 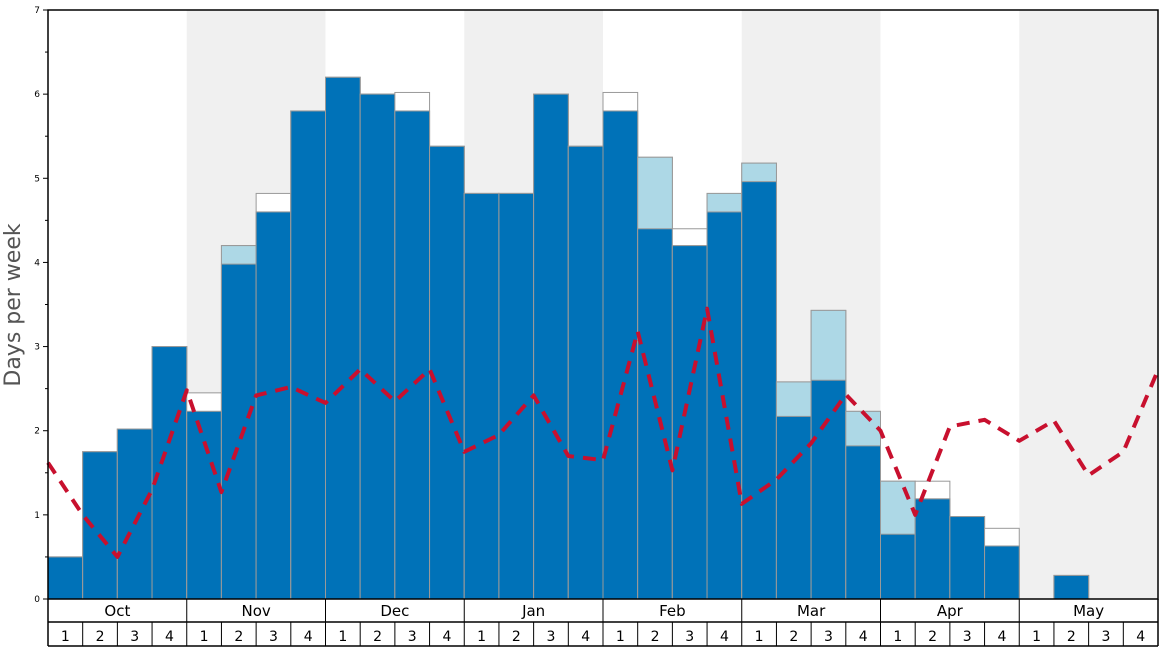 What do you see at coordinates (37, 11) in the screenshot?
I see `y-tick-label: 7` at bounding box center [37, 11].